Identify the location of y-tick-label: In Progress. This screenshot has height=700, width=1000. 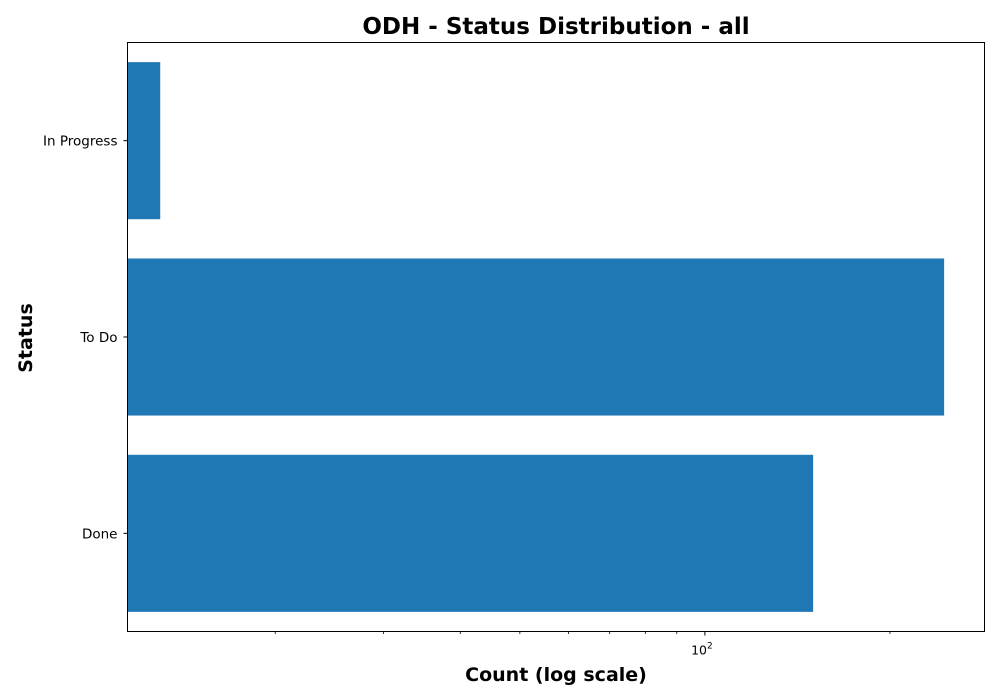
(80, 142).